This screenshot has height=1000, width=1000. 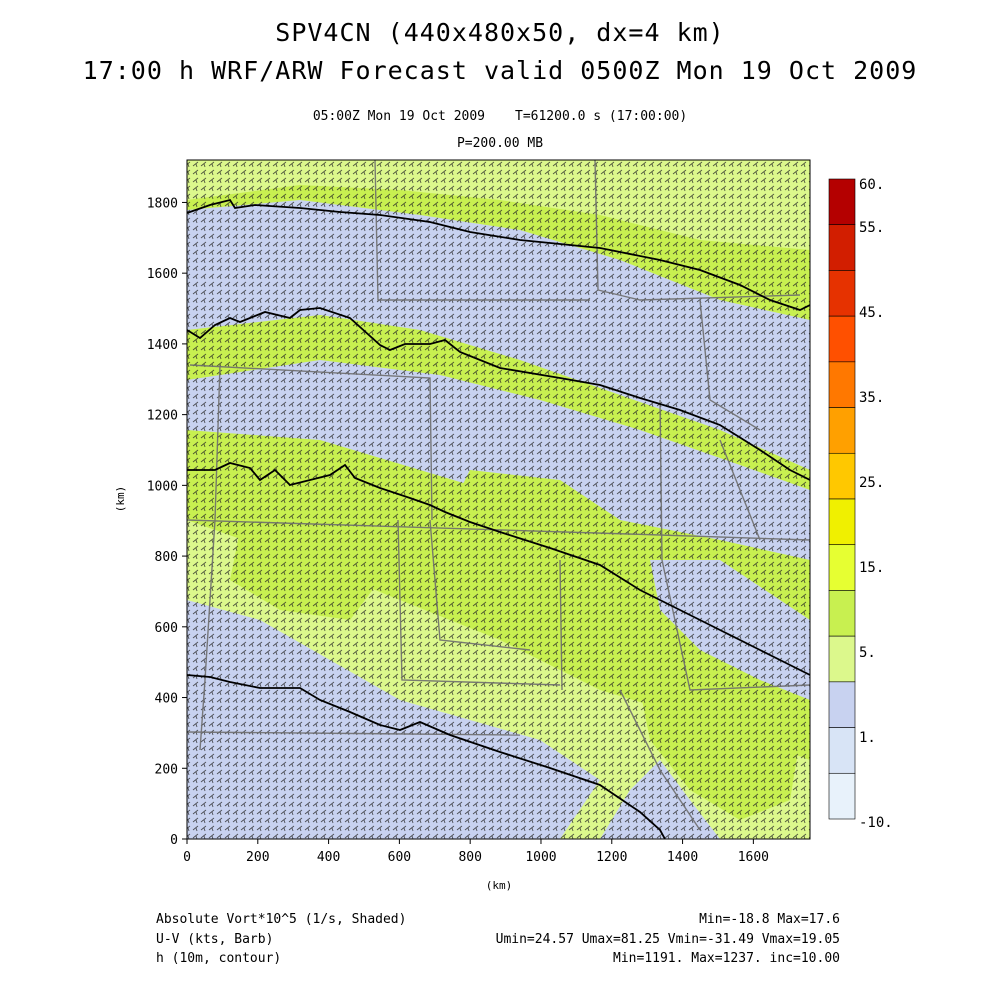 I want to click on colorbar-label: 5., so click(x=867, y=653).